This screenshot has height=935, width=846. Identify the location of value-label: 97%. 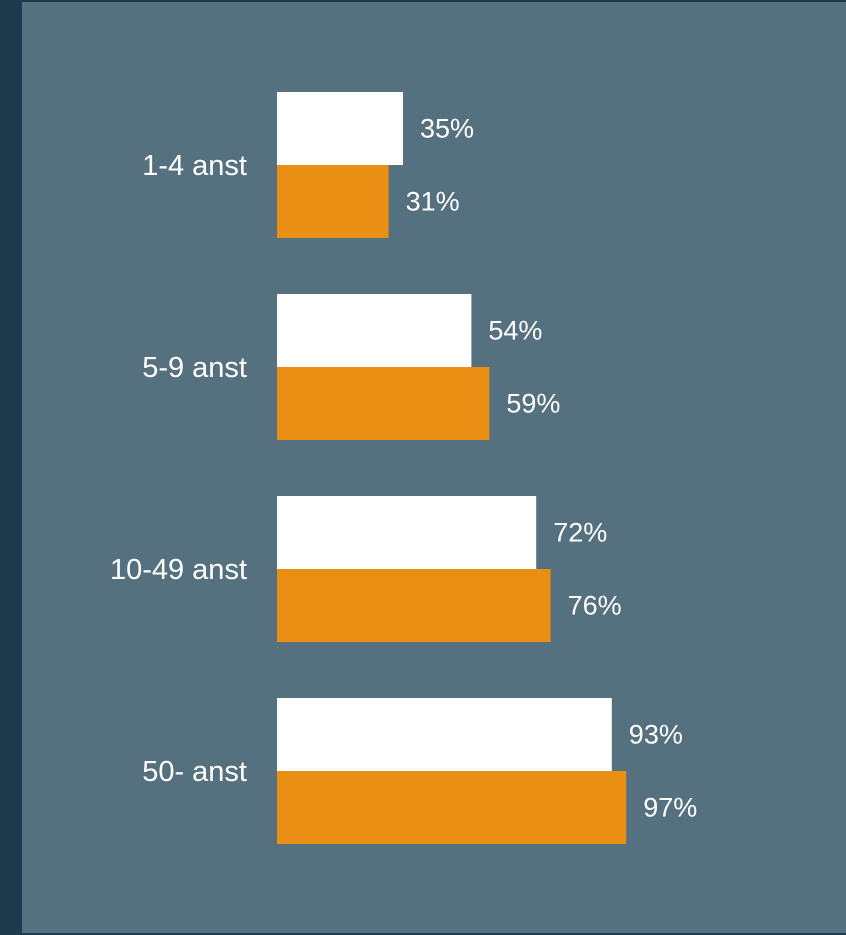
(670, 808).